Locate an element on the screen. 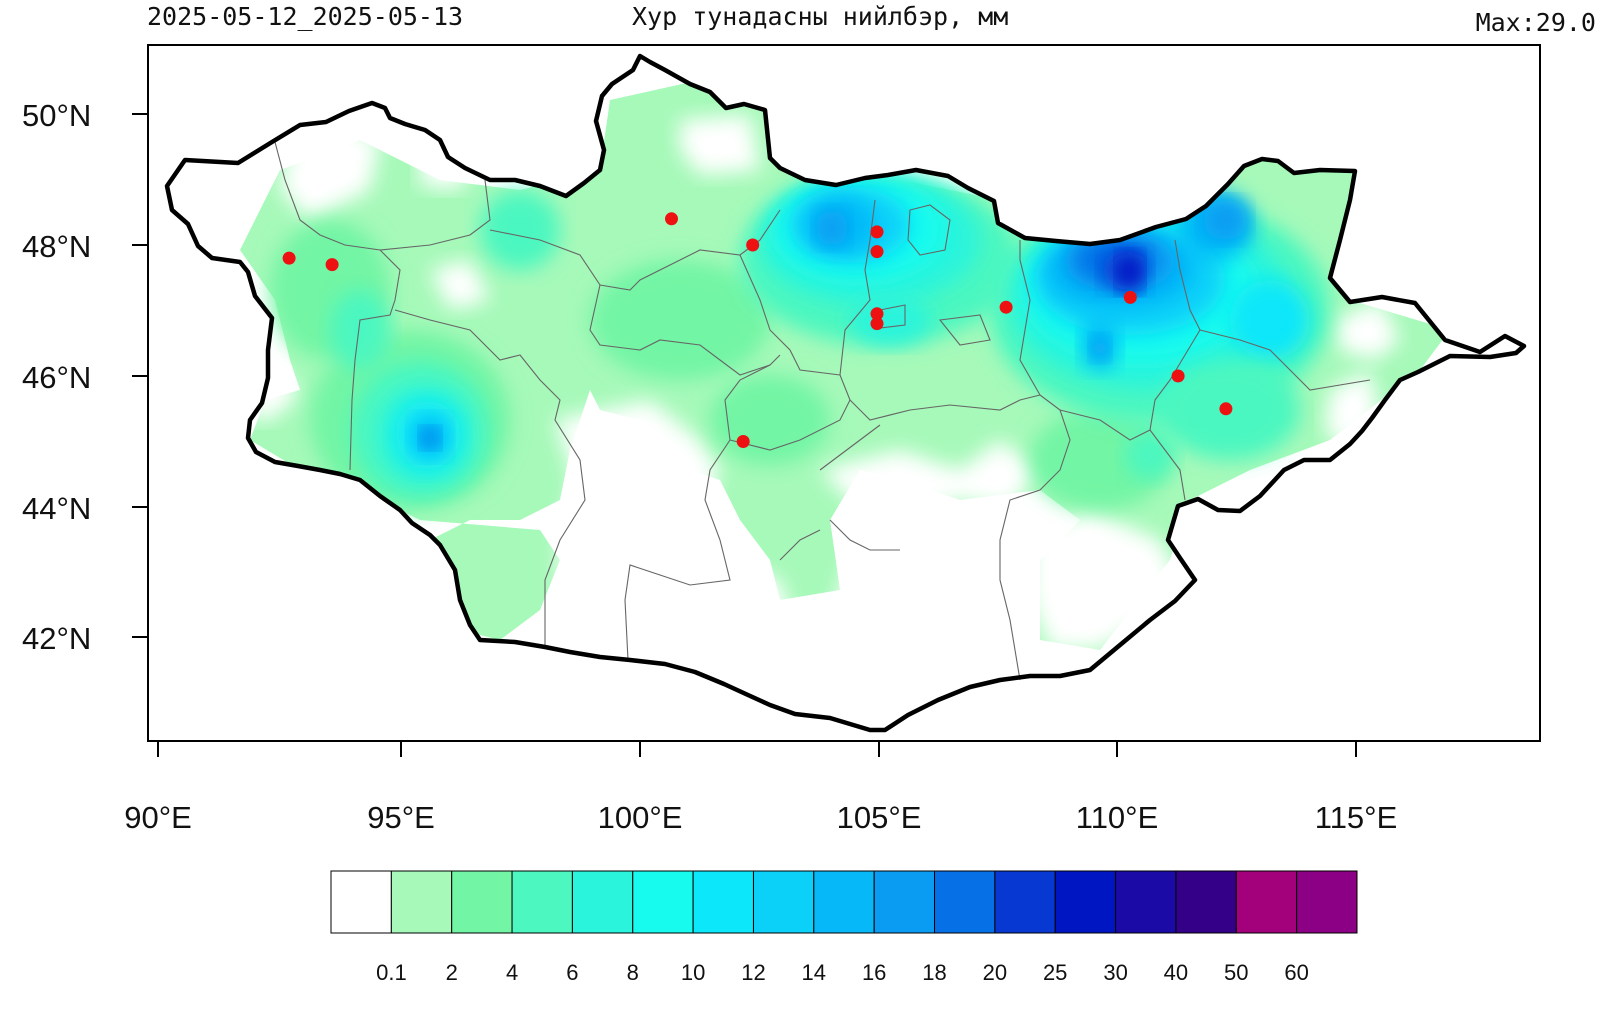  colorbar is located at coordinates (844, 902).